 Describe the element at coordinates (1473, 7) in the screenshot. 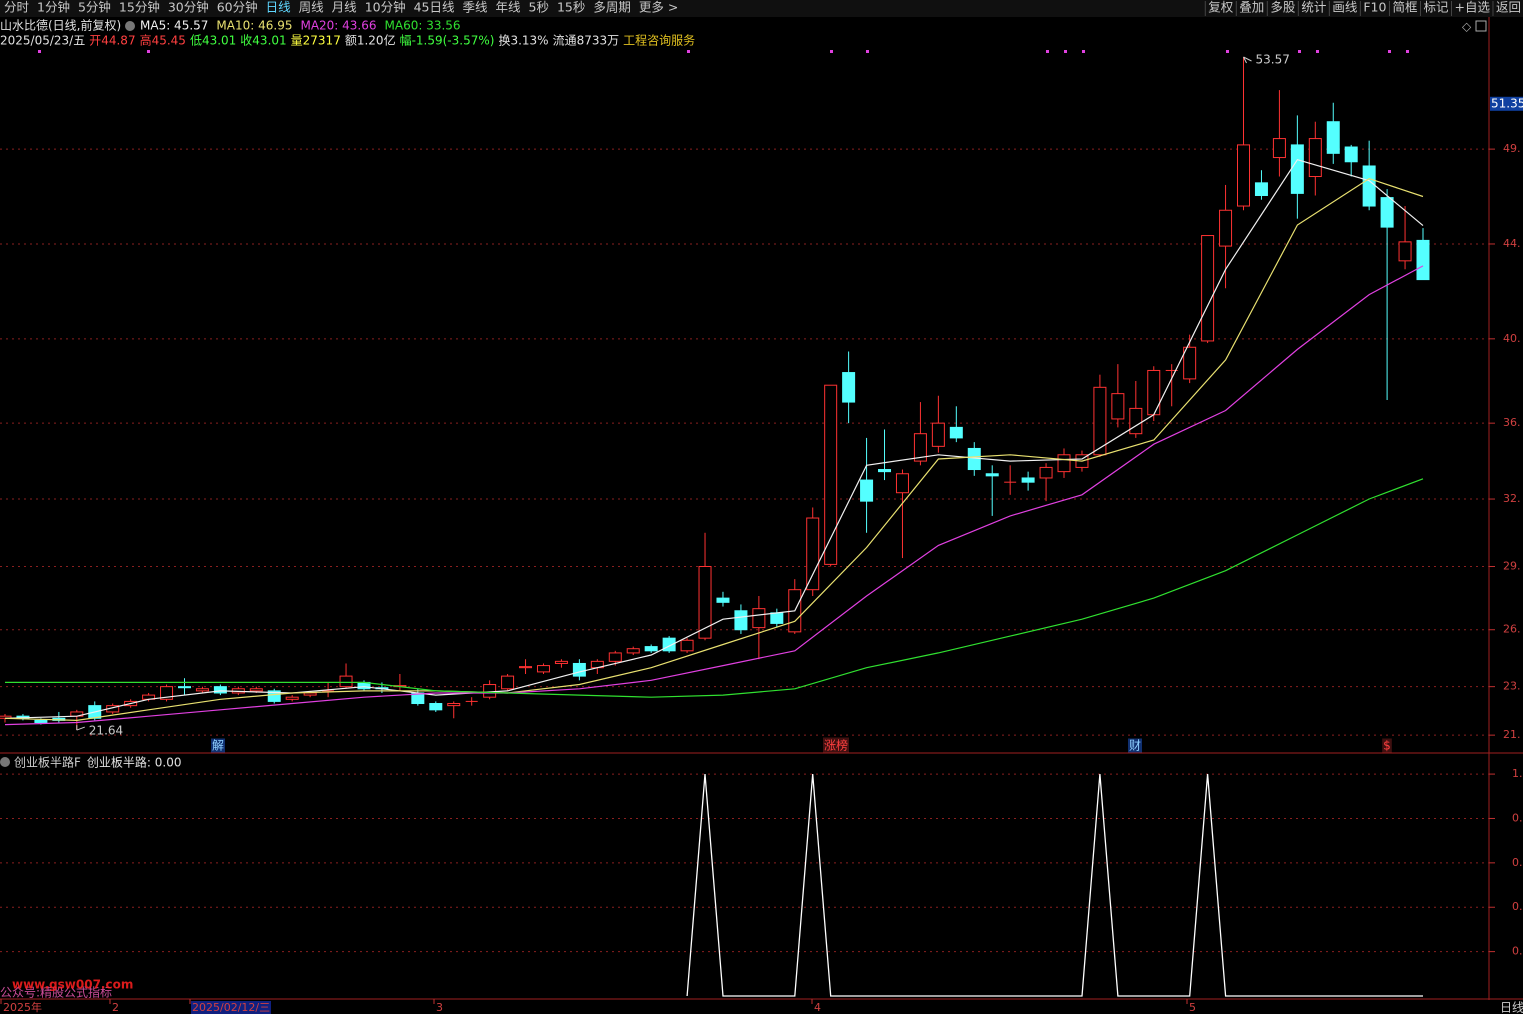

I see `toolbar-button: +自选` at that location.